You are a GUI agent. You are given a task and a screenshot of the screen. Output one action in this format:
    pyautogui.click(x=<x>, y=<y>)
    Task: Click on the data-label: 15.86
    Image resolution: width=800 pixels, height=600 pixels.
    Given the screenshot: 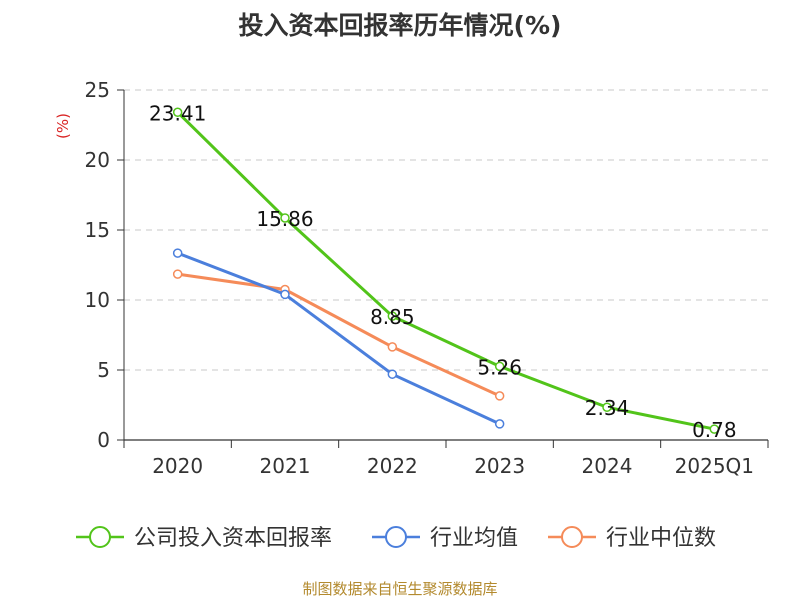 What is the action you would take?
    pyautogui.click(x=284, y=219)
    